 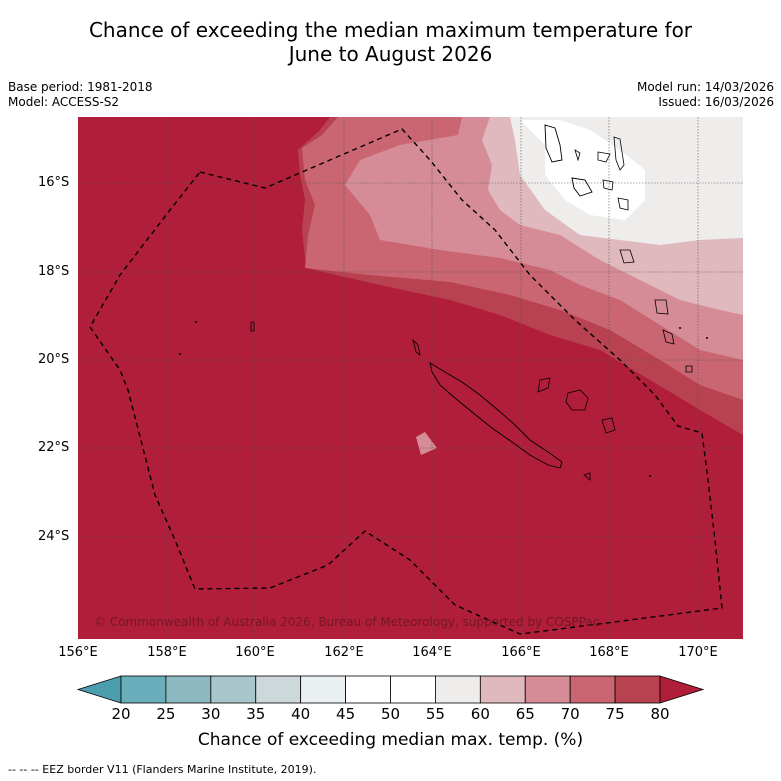 What do you see at coordinates (99, 689) in the screenshot?
I see `colorbar-extend-low` at bounding box center [99, 689].